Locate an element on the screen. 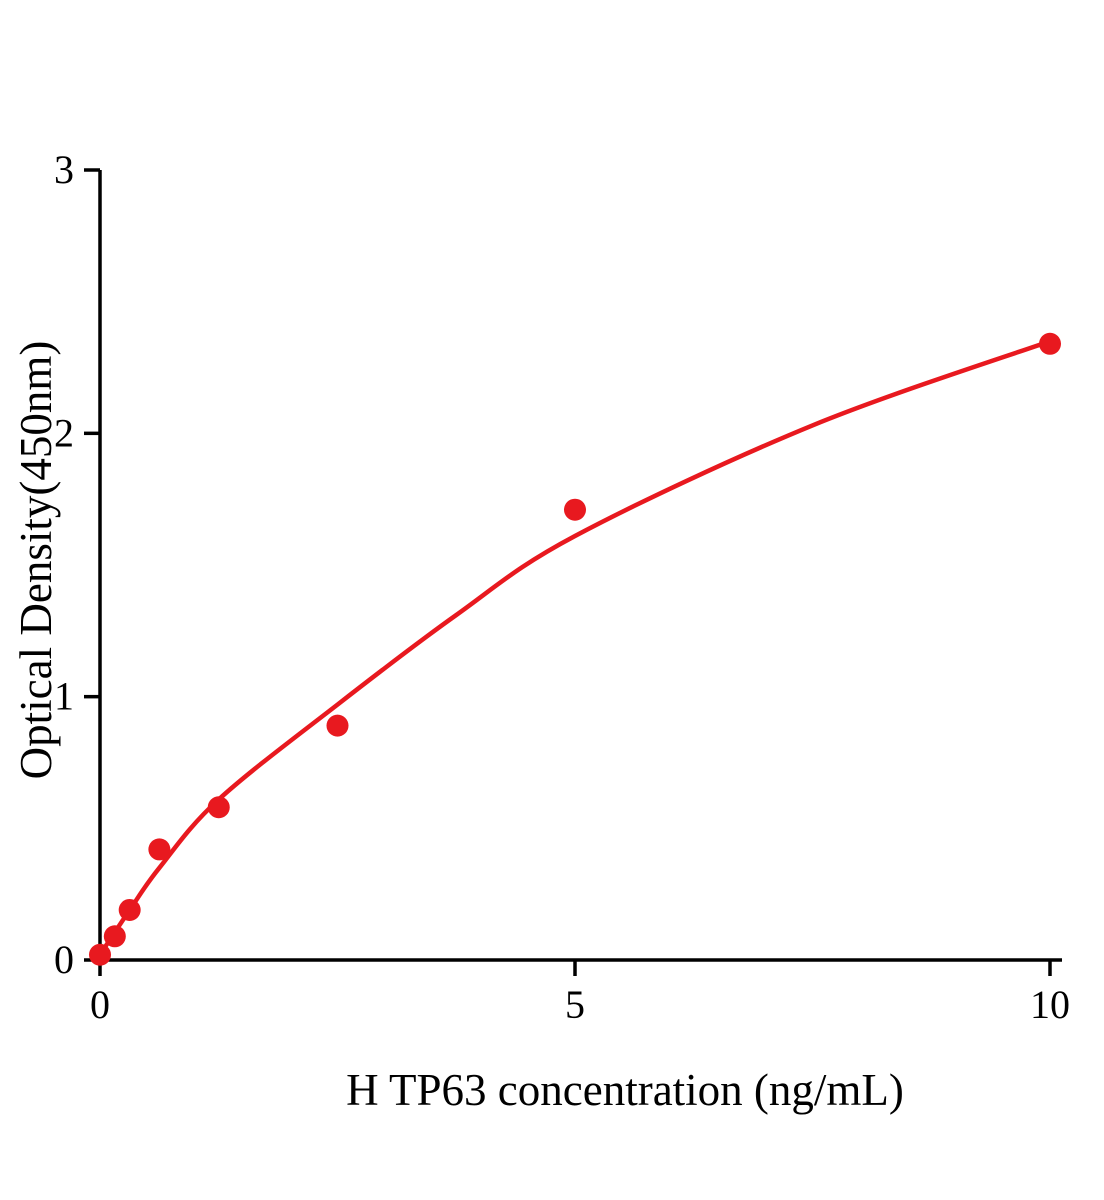 The width and height of the screenshot is (1104, 1200). y-tick-label: 2 is located at coordinates (64, 432).